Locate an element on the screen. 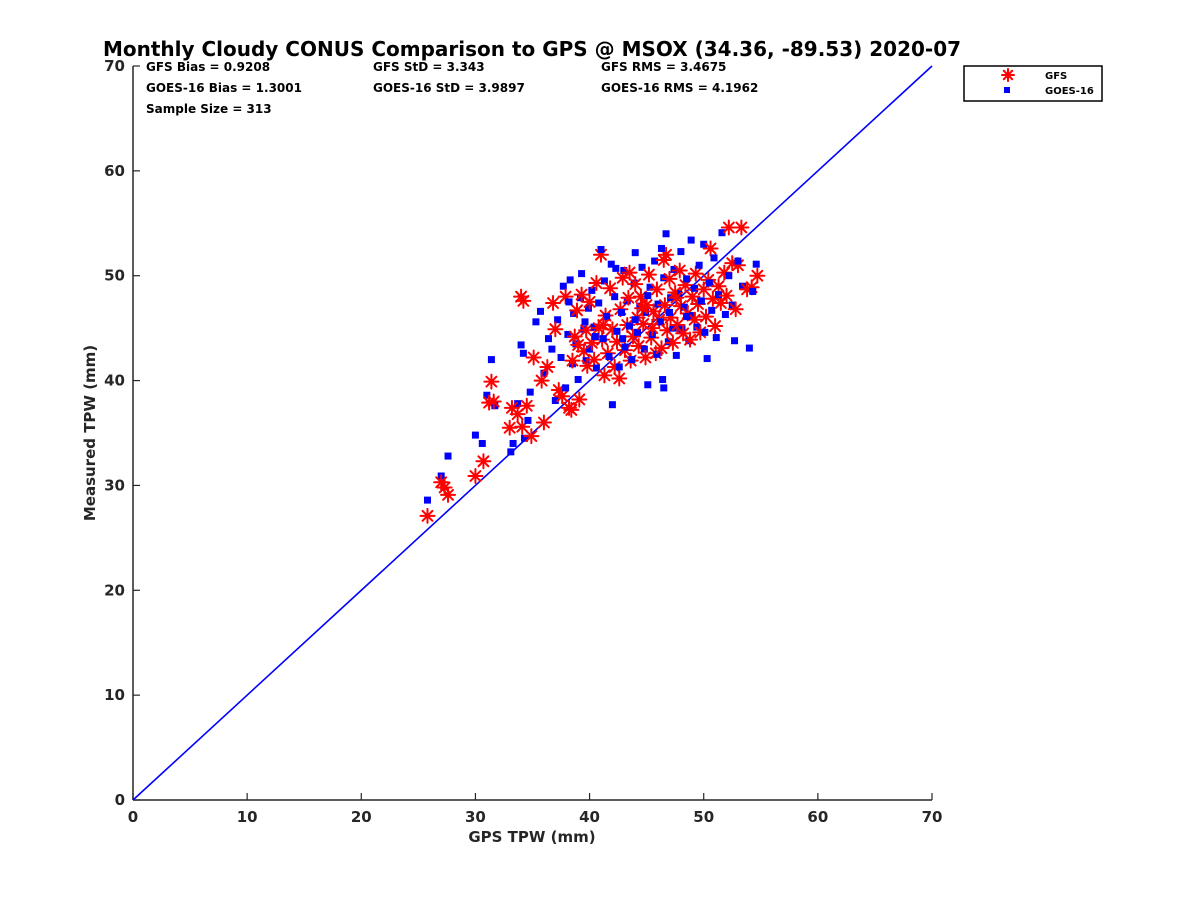  legend-goes16-square is located at coordinates (1007, 90).